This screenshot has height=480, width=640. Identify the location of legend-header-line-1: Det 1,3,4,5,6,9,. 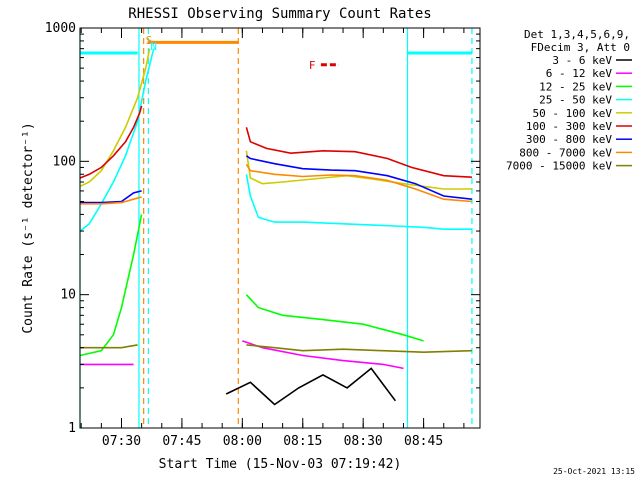
(577, 34).